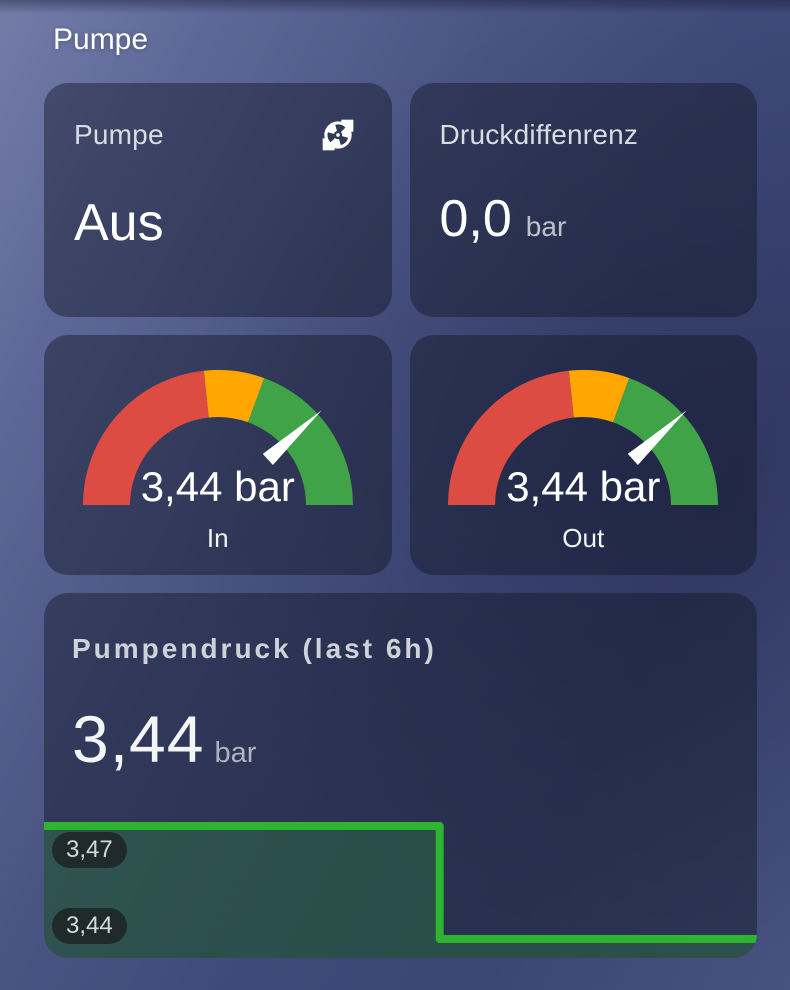  Describe the element at coordinates (218, 137) in the screenshot. I see `pump-card-header: Pumpe` at that location.